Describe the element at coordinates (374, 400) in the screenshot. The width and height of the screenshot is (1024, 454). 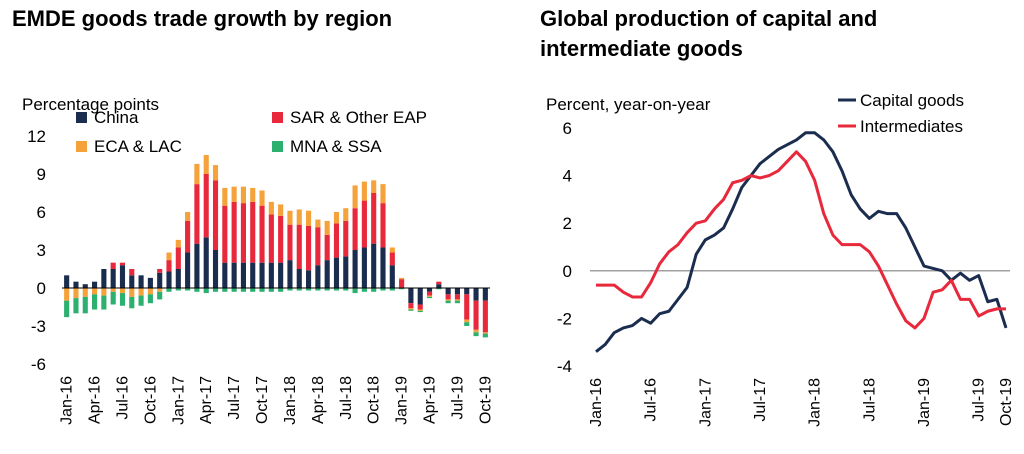
I see `x-tick-label: Oct-18` at that location.